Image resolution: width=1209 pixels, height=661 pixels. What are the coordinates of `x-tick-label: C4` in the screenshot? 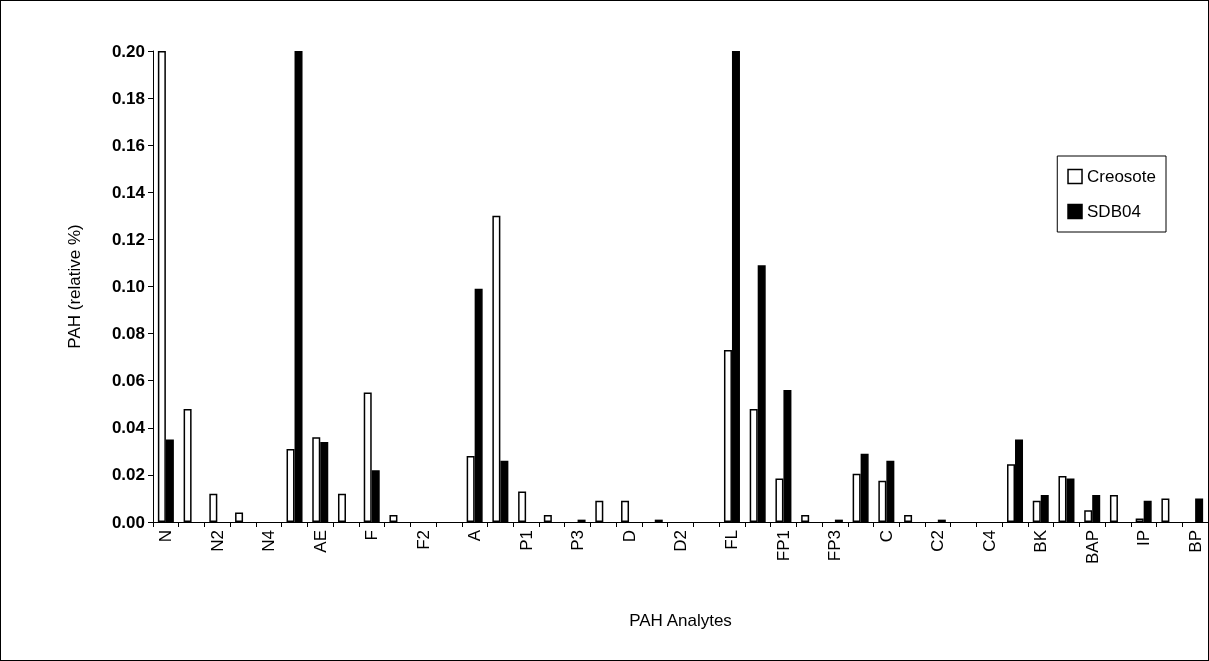 It's located at (989, 541).